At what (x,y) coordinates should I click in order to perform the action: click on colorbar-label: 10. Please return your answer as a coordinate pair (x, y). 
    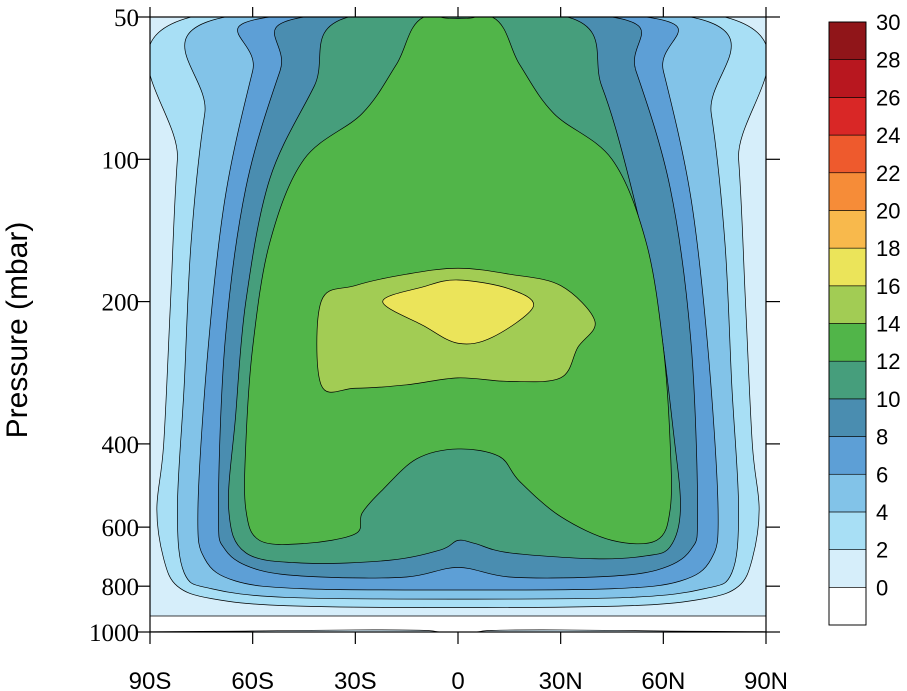
    Looking at the image, I should click on (888, 399).